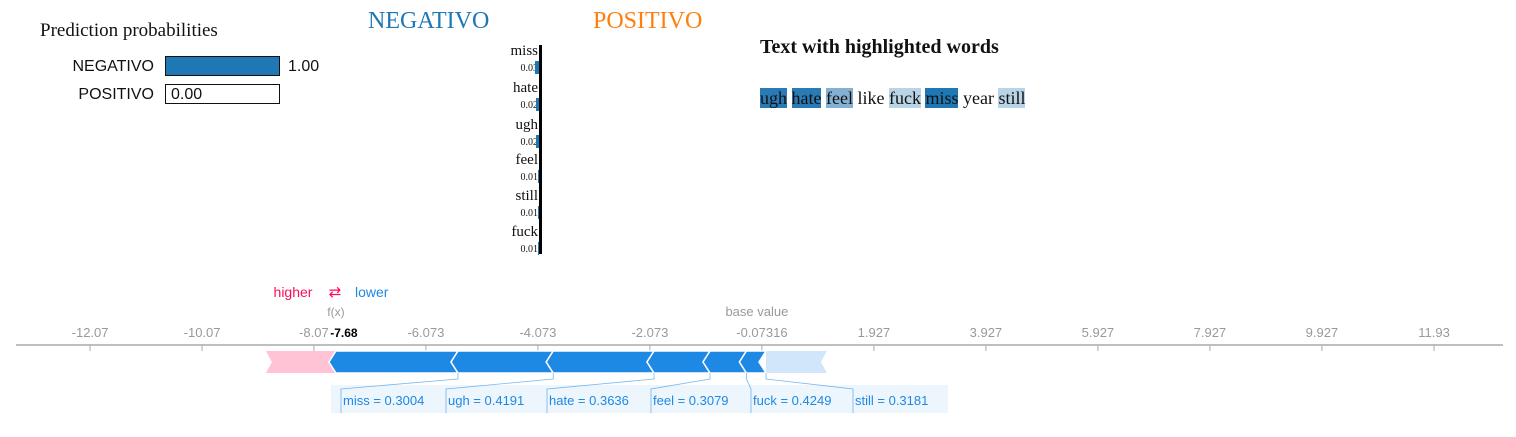 The width and height of the screenshot is (1516, 437). I want to click on legend-lower: lower, so click(372, 292).